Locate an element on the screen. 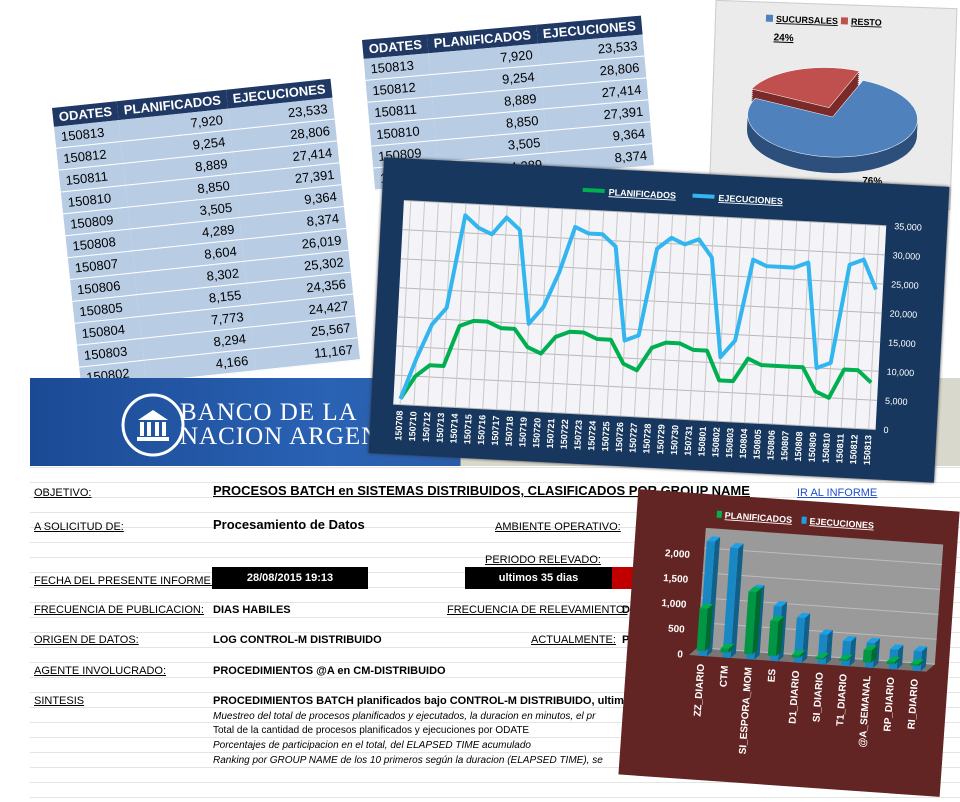  x-tick-label: 150804 is located at coordinates (744, 443).